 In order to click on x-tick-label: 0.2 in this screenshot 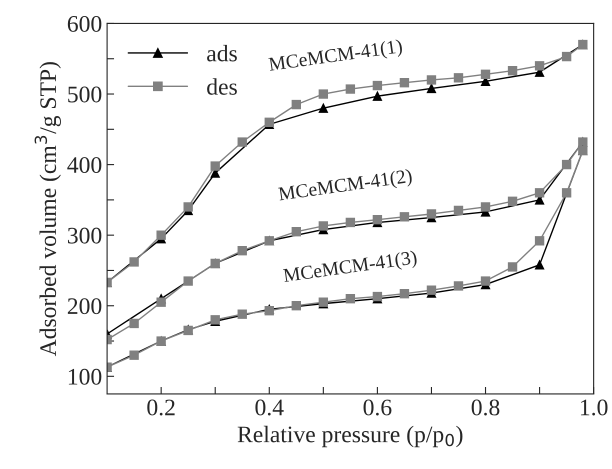, I will do `click(161, 408)`.